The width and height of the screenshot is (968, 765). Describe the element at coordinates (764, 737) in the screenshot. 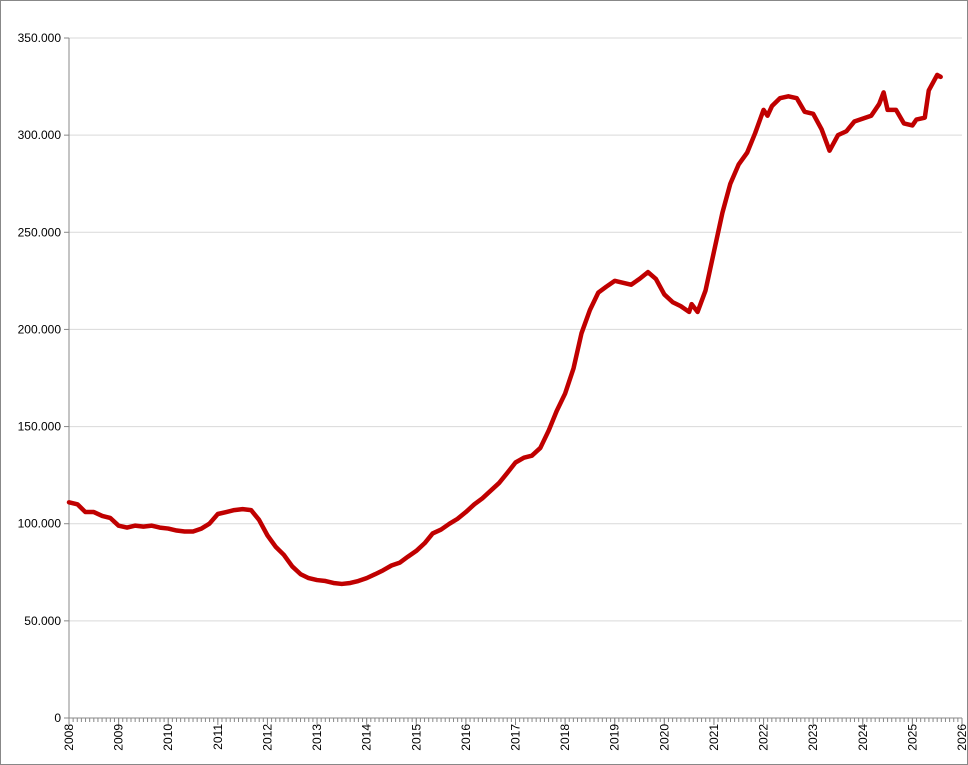

I see `x-tick-label: 2022` at that location.